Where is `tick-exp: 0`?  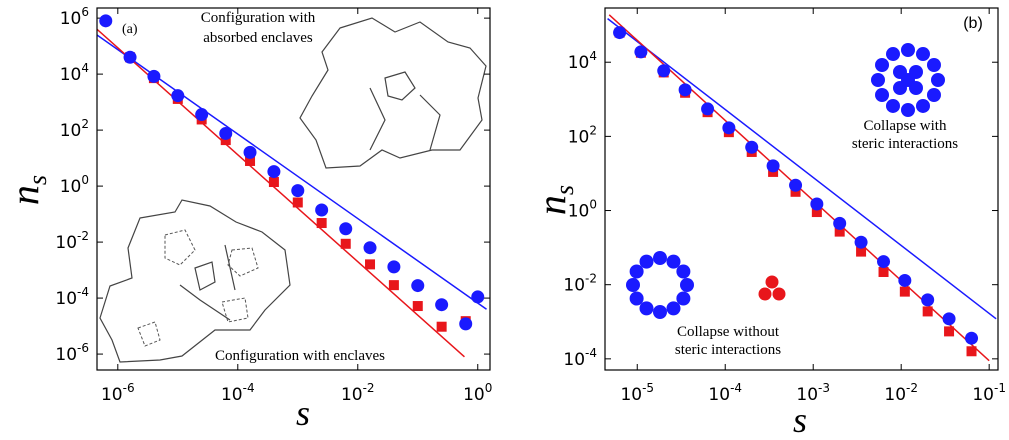
tick-exp: 0 is located at coordinates (593, 205).